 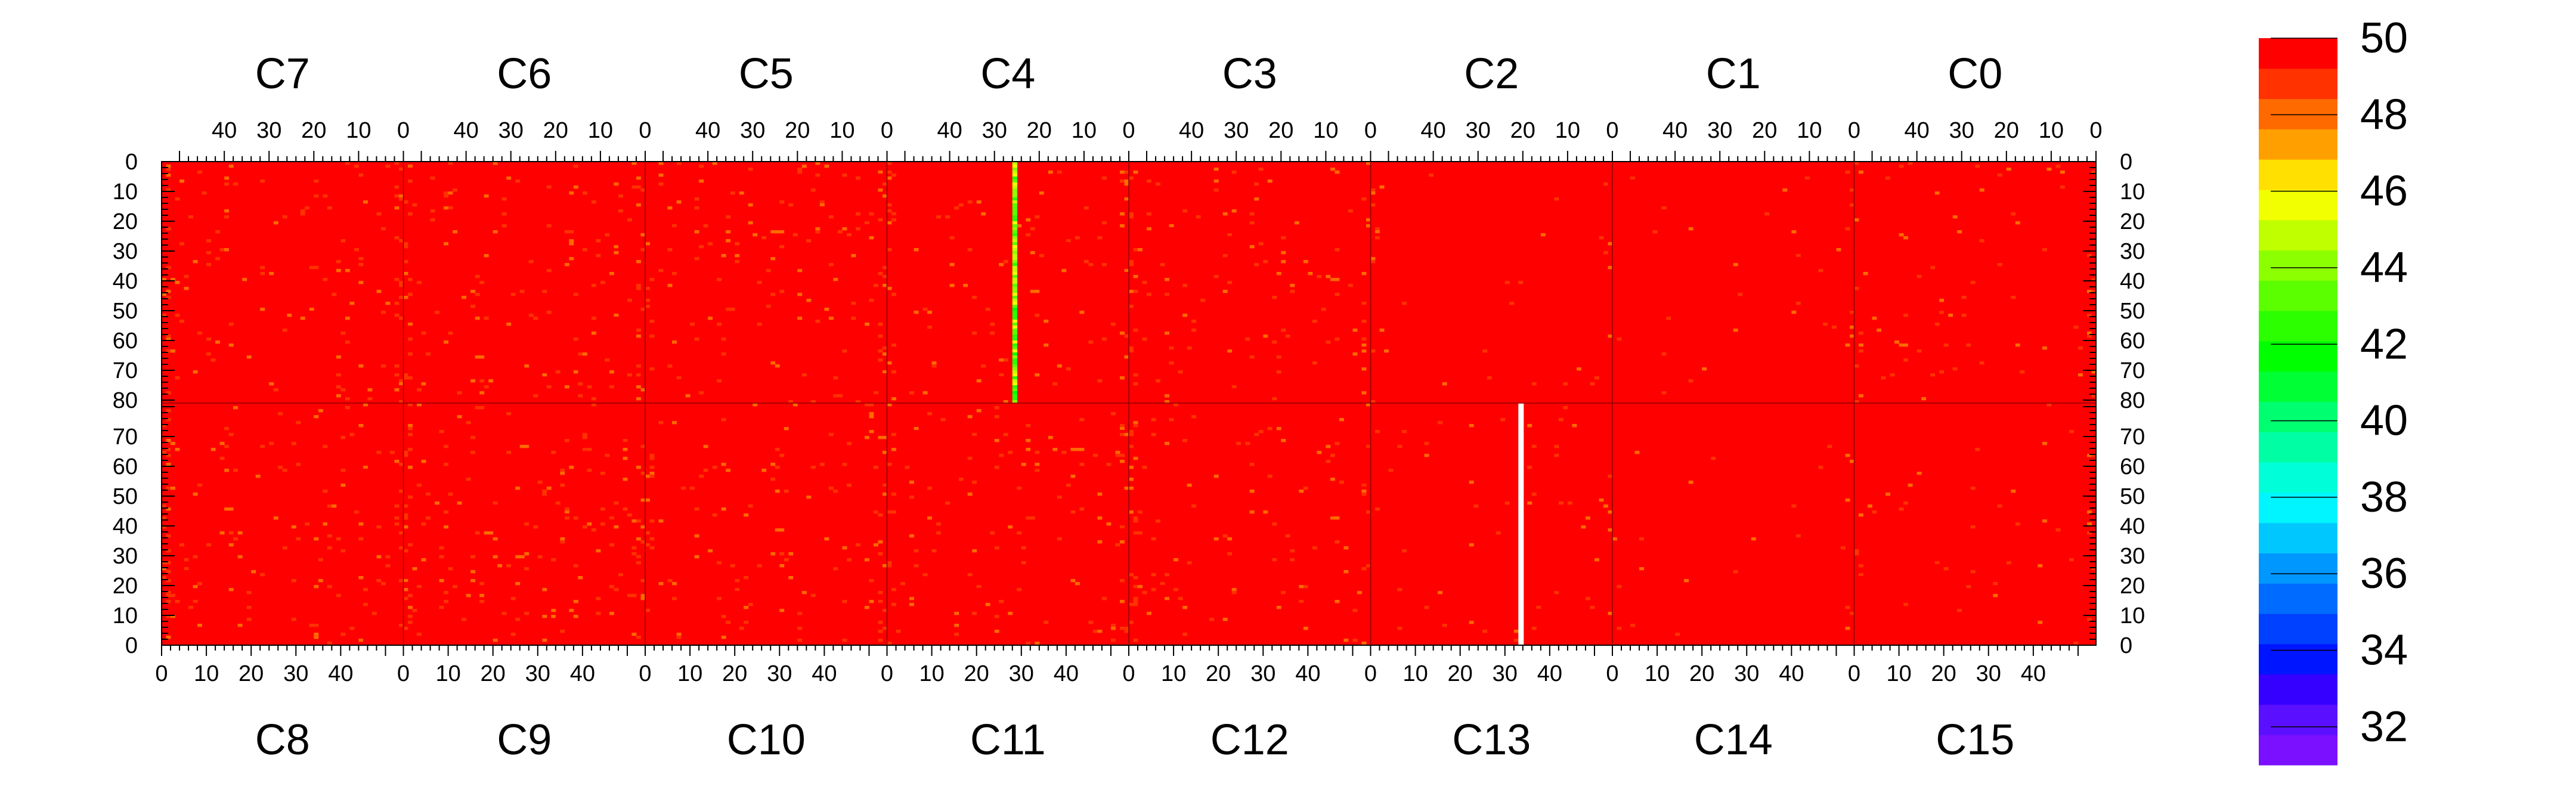 I want to click on bottom-x-tick-label: 10, so click(x=207, y=674).